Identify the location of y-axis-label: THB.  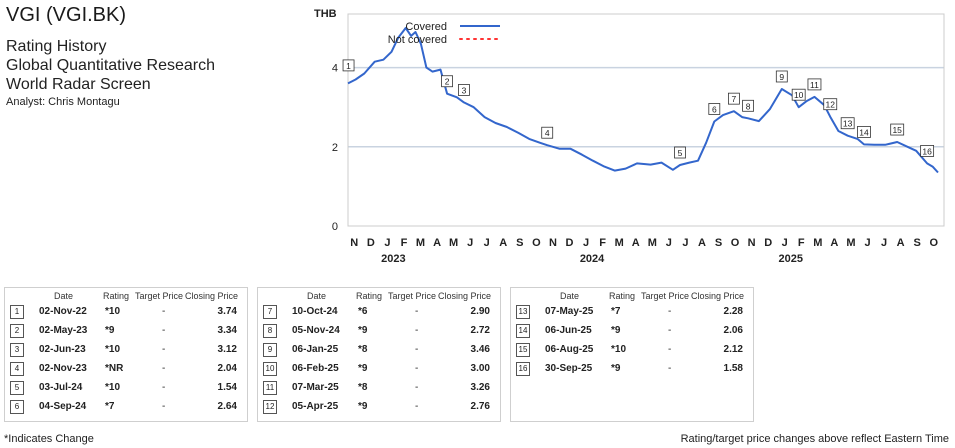
(325, 14).